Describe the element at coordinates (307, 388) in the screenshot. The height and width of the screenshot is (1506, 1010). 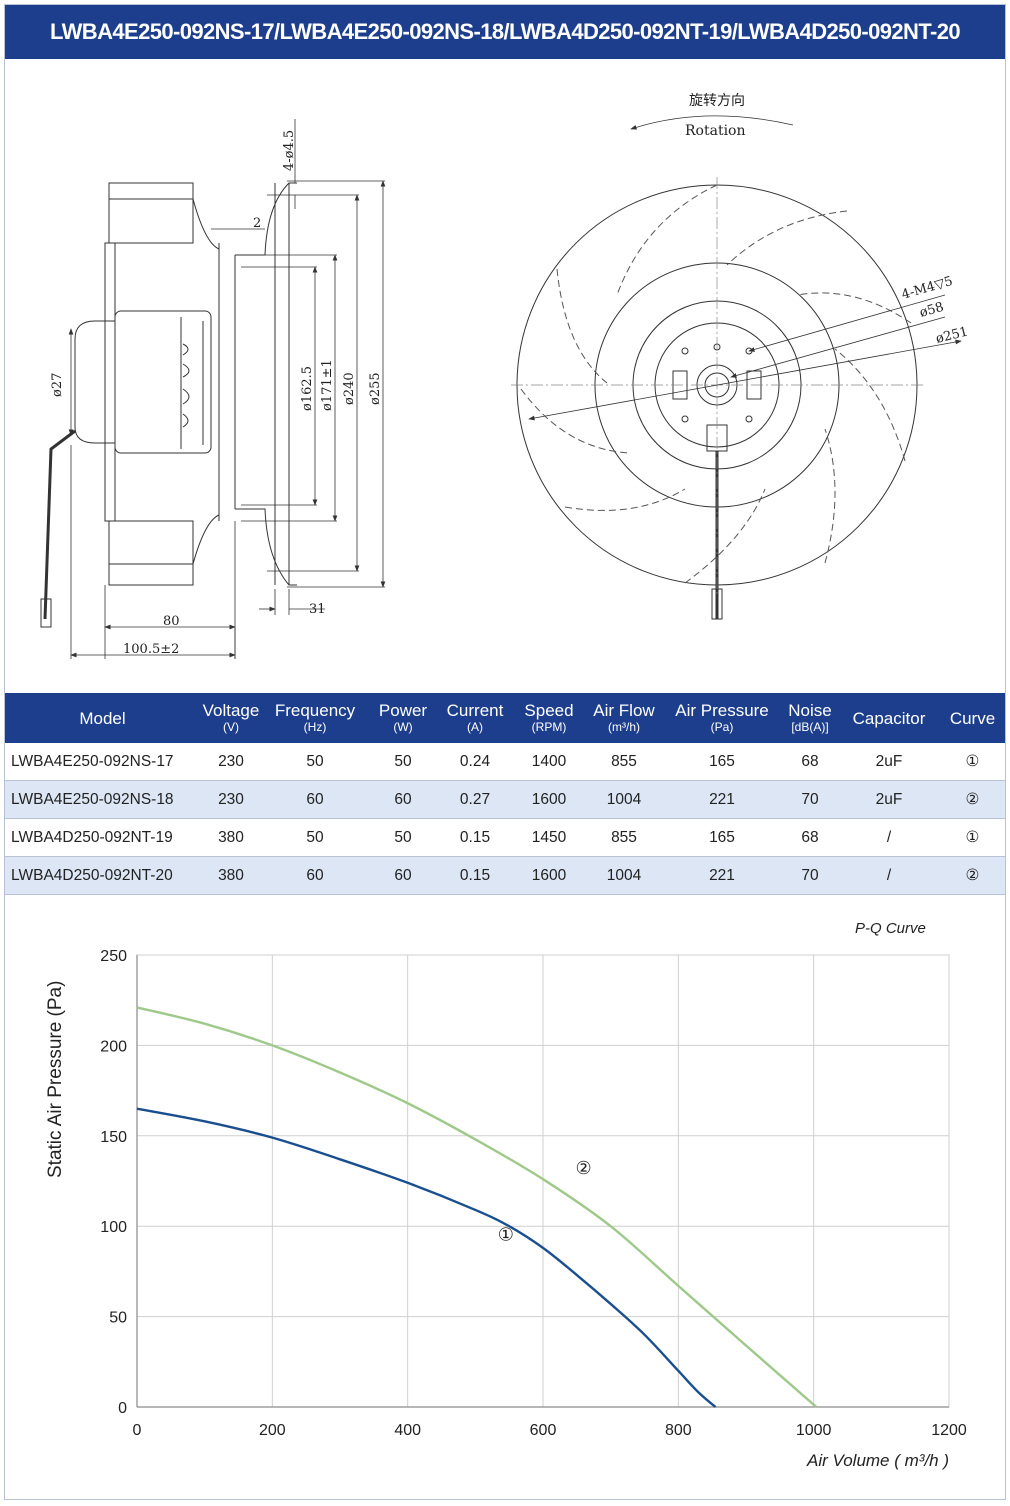
I see `dim-d162-label: ø162.5` at that location.